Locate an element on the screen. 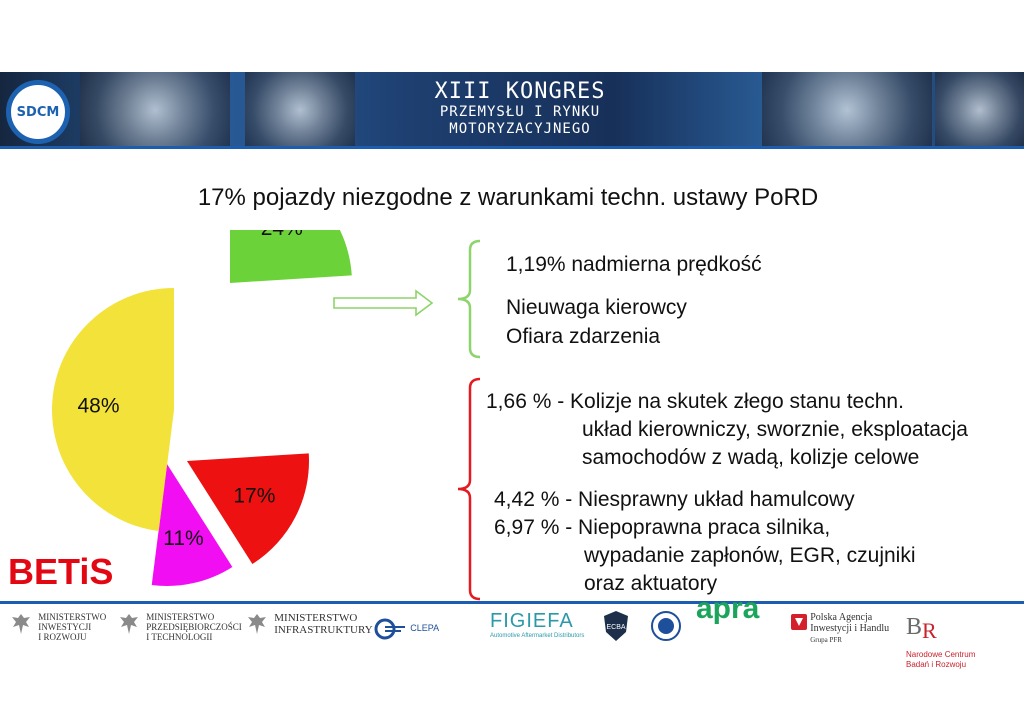 The height and width of the screenshot is (723, 1024). header-banner is located at coordinates (512, 110).